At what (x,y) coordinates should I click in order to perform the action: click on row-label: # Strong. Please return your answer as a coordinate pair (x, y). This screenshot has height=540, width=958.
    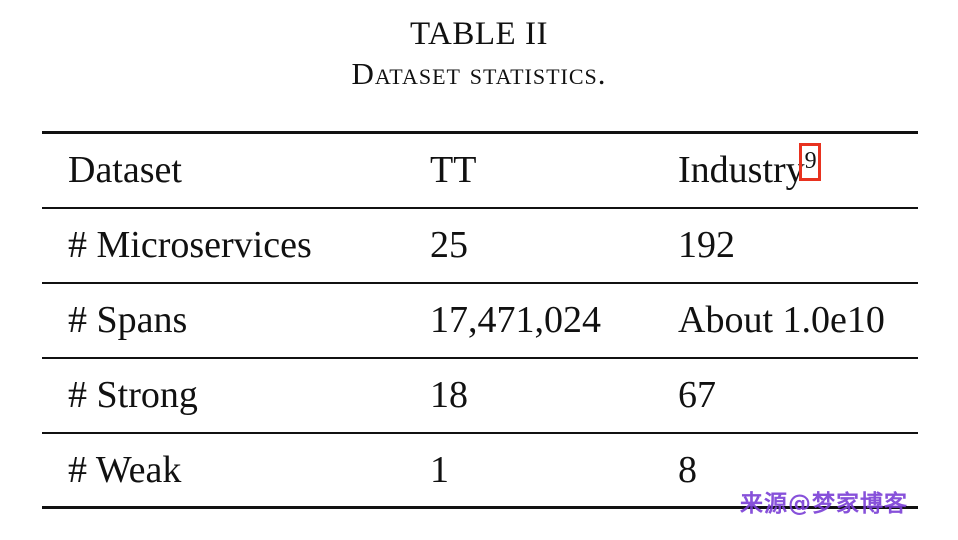
    Looking at the image, I should click on (133, 395).